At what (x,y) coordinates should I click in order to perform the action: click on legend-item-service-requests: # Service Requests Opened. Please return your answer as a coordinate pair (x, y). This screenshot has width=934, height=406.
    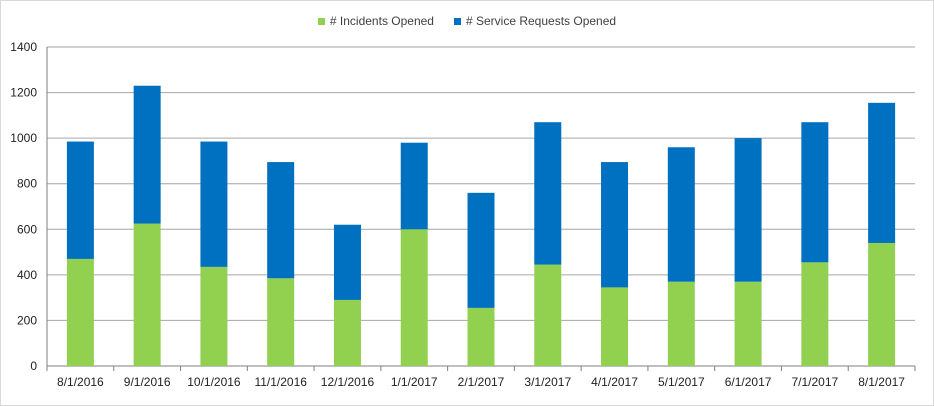
    Looking at the image, I should click on (535, 21).